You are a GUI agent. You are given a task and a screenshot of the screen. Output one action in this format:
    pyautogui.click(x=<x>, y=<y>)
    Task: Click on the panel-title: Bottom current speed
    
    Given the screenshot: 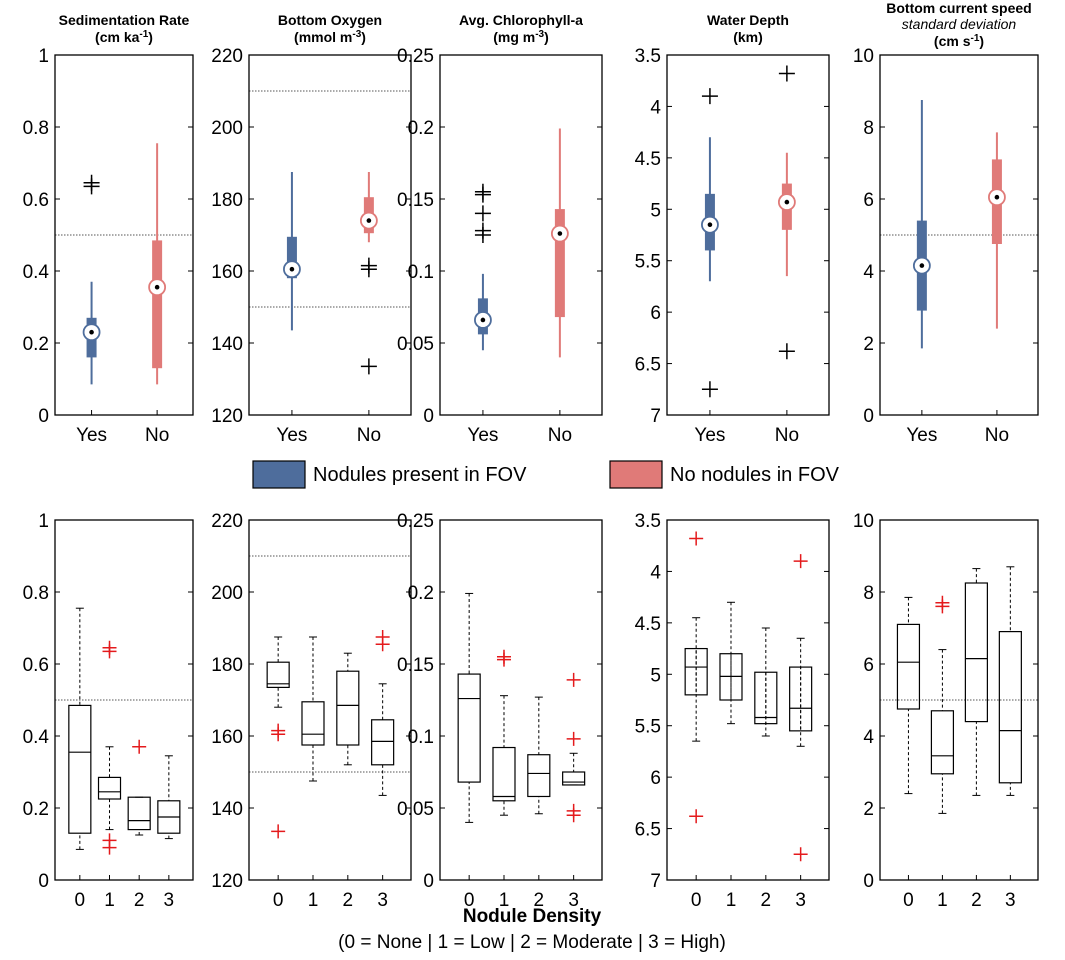 What is the action you would take?
    pyautogui.click(x=958, y=8)
    